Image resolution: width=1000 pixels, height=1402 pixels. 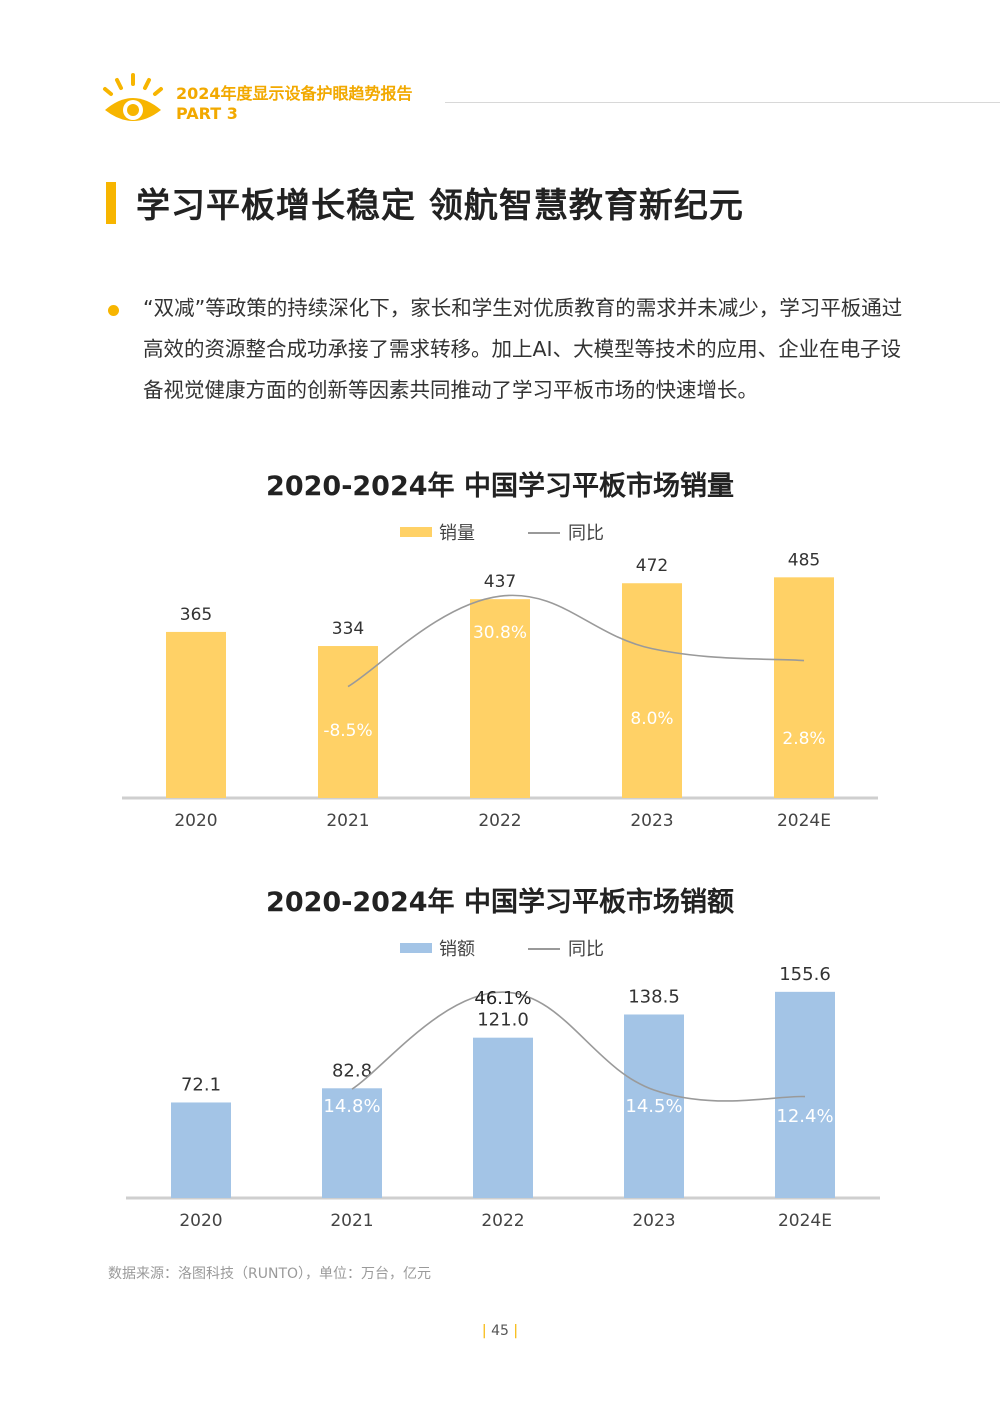 What do you see at coordinates (500, 950) in the screenshot?
I see `chart2-legend: 销额 同比` at bounding box center [500, 950].